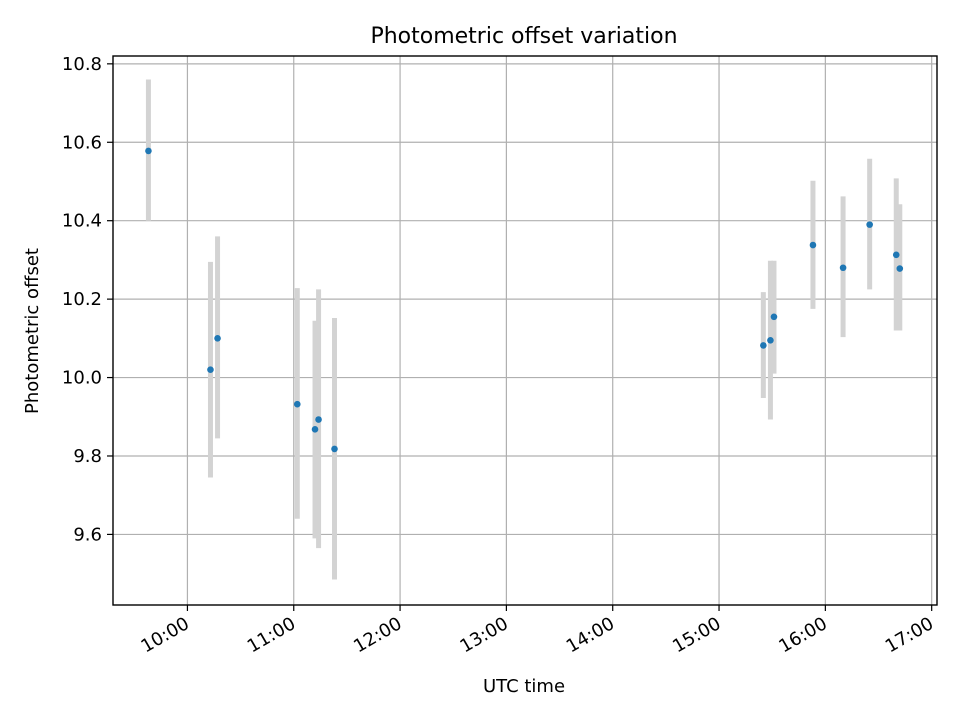 Image resolution: width=960 pixels, height=720 pixels. I want to click on y-axis-label: Photometric offset, so click(32, 331).